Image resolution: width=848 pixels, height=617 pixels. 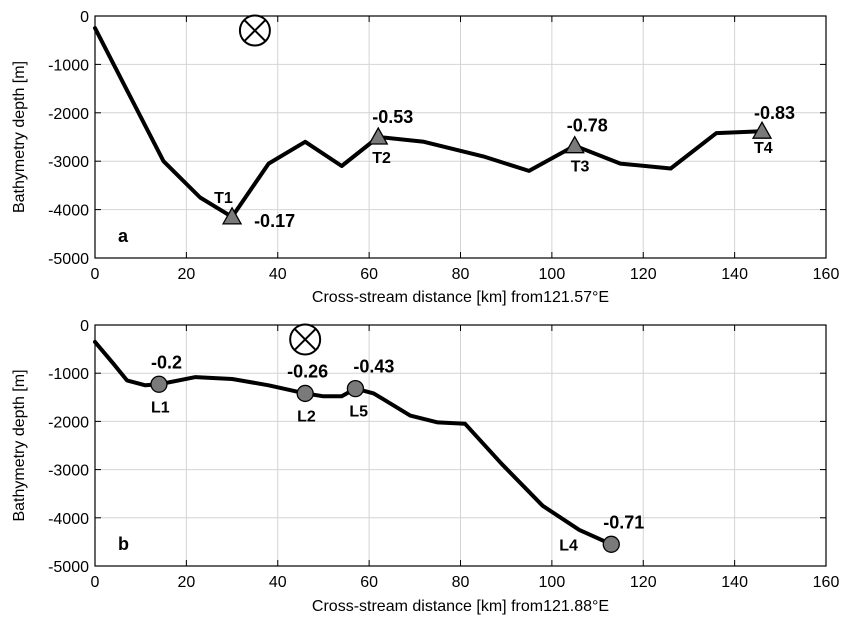 What do you see at coordinates (568, 545) in the screenshot?
I see `station-name-label: L4` at bounding box center [568, 545].